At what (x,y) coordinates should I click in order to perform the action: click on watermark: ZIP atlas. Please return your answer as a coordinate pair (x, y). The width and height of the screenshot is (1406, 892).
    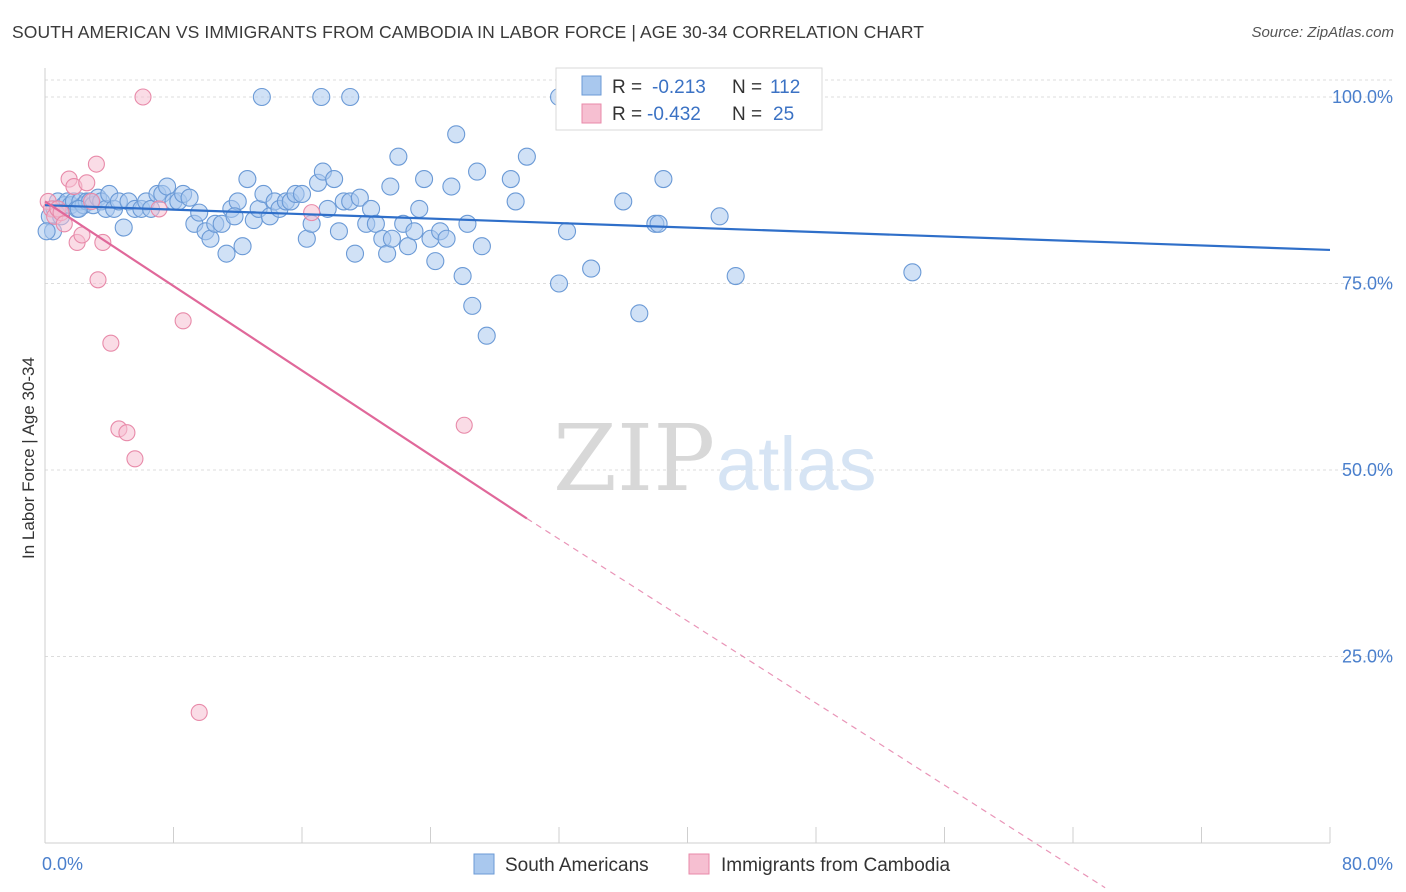
    Looking at the image, I should click on (715, 458).